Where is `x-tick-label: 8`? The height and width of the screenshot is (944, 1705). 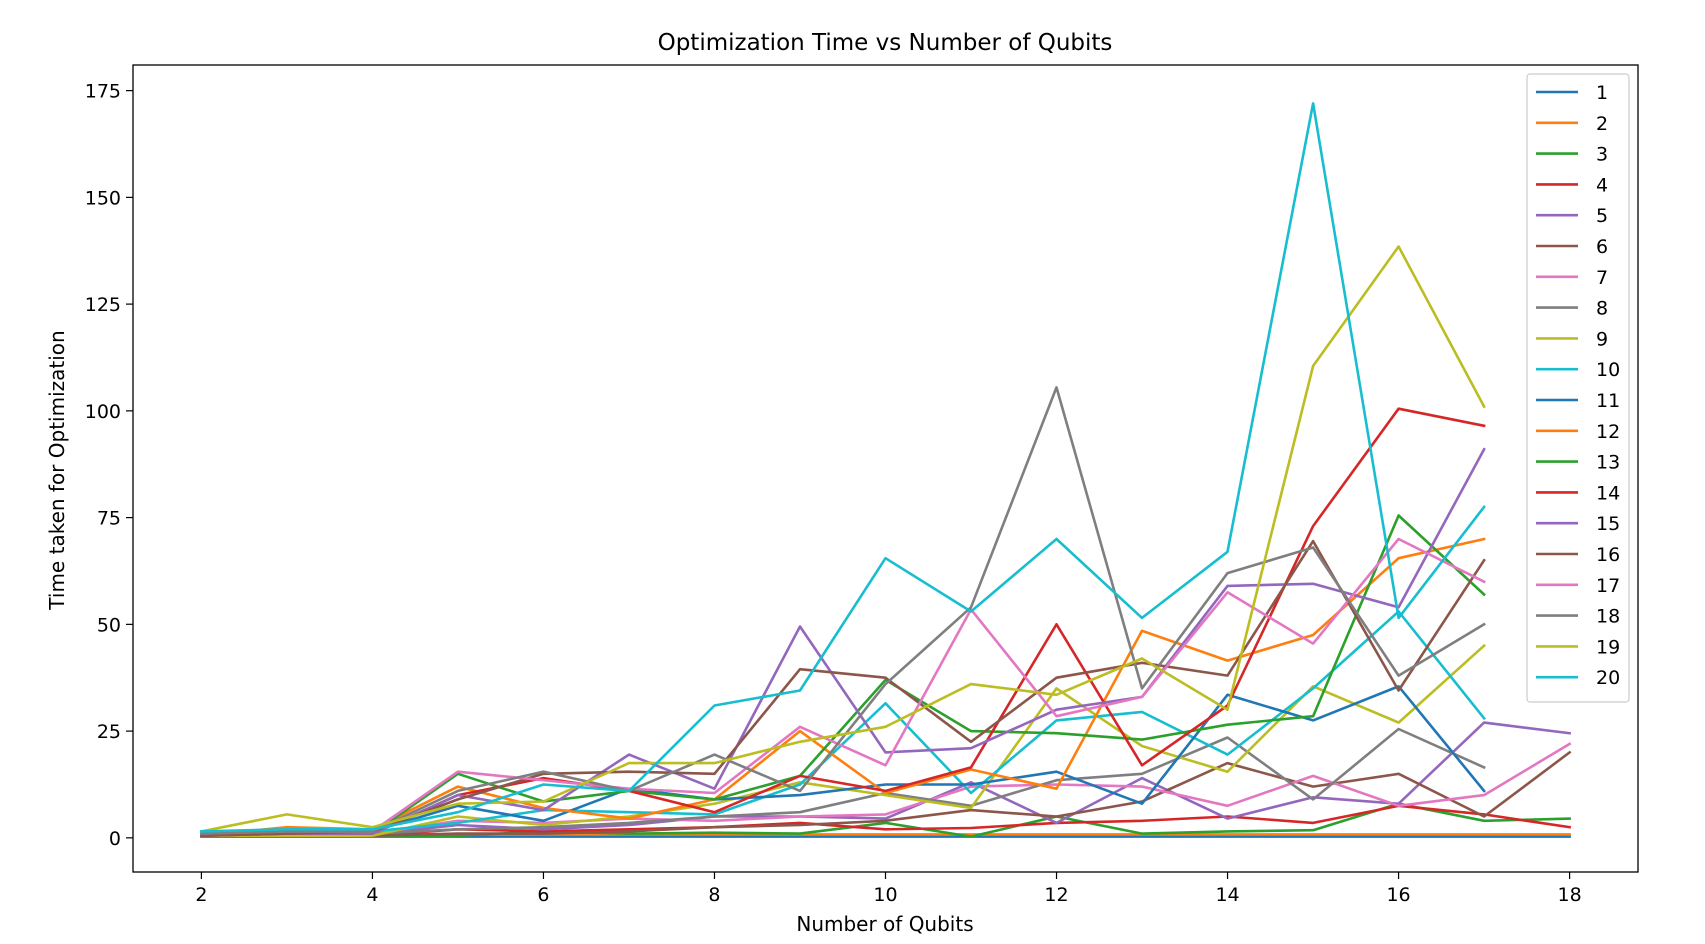
x-tick-label: 8 is located at coordinates (714, 895).